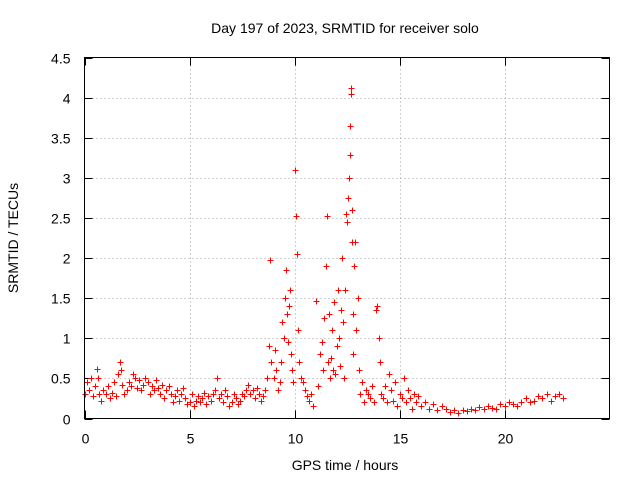 The image size is (640, 480). I want to click on y-tick-label: 0, so click(67, 420).